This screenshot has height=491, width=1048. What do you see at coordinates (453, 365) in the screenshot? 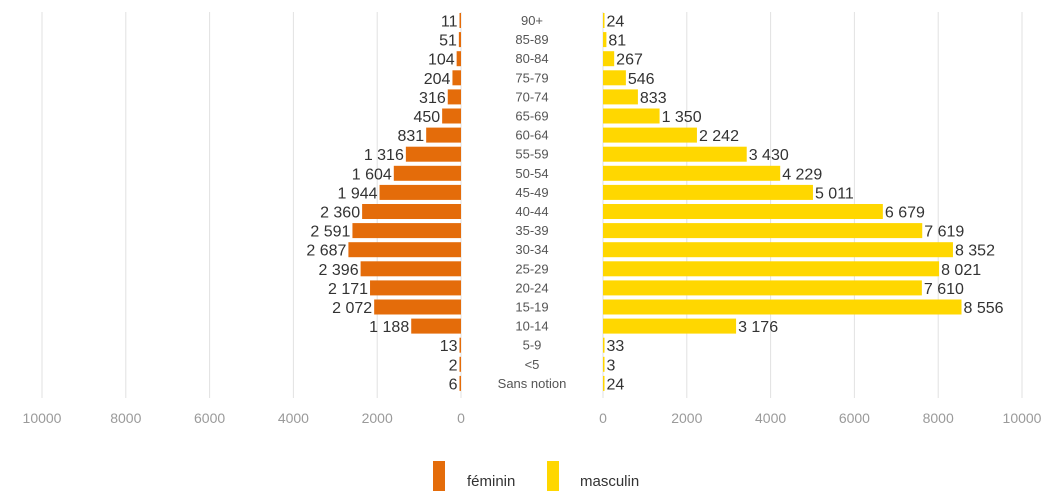
I see `label-feminin-lt5: 2` at bounding box center [453, 365].